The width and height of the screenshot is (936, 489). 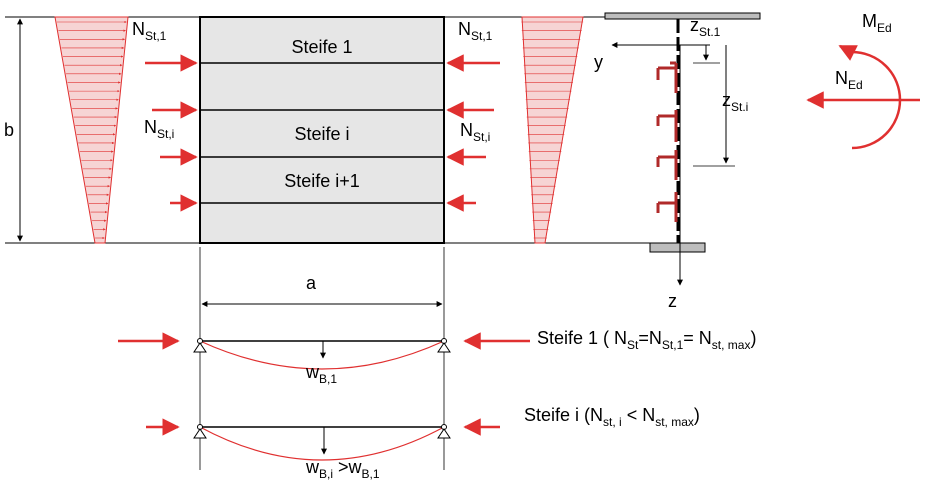 I want to click on stiffener-label-1: Steife 1, so click(x=321, y=47).